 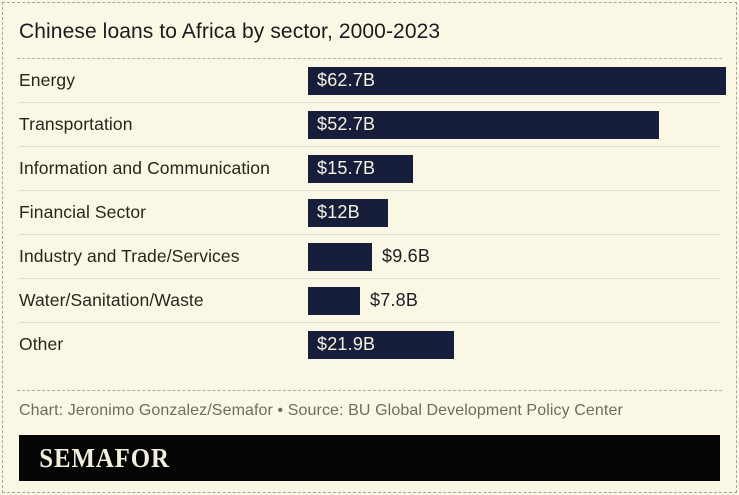 What do you see at coordinates (76, 124) in the screenshot?
I see `category-label: Transportation` at bounding box center [76, 124].